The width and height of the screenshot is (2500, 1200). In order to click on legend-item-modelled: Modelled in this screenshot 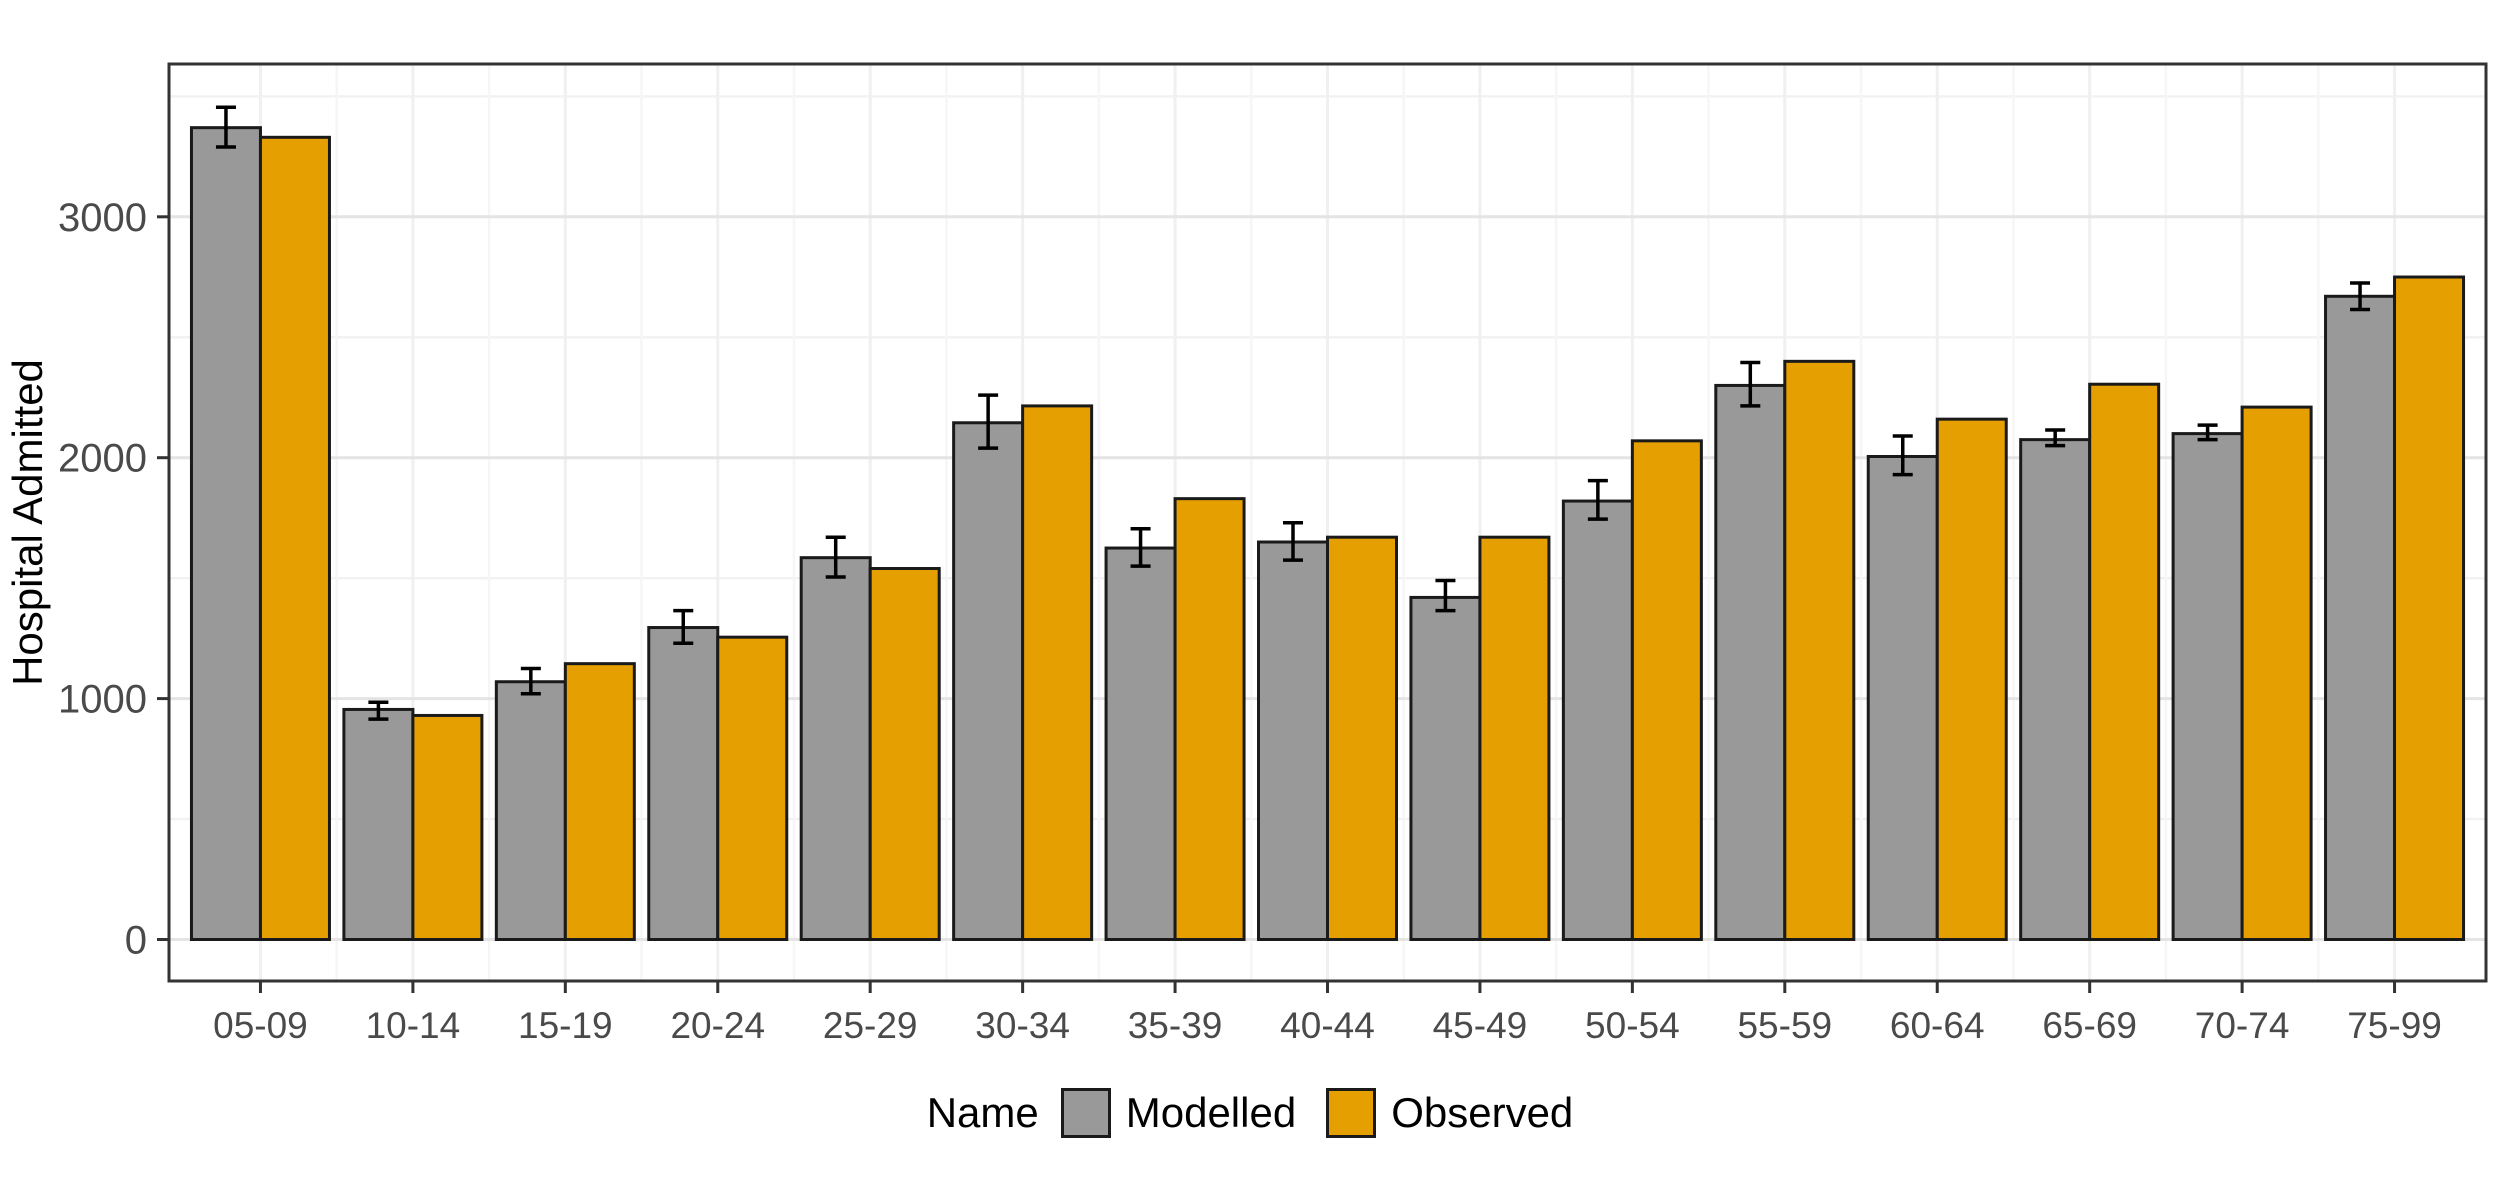, I will do `click(1178, 1113)`.